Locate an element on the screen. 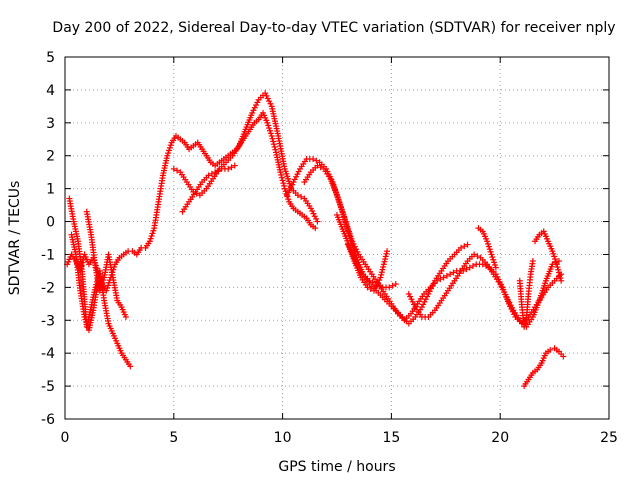  x-tick-label: 15 is located at coordinates (391, 438).